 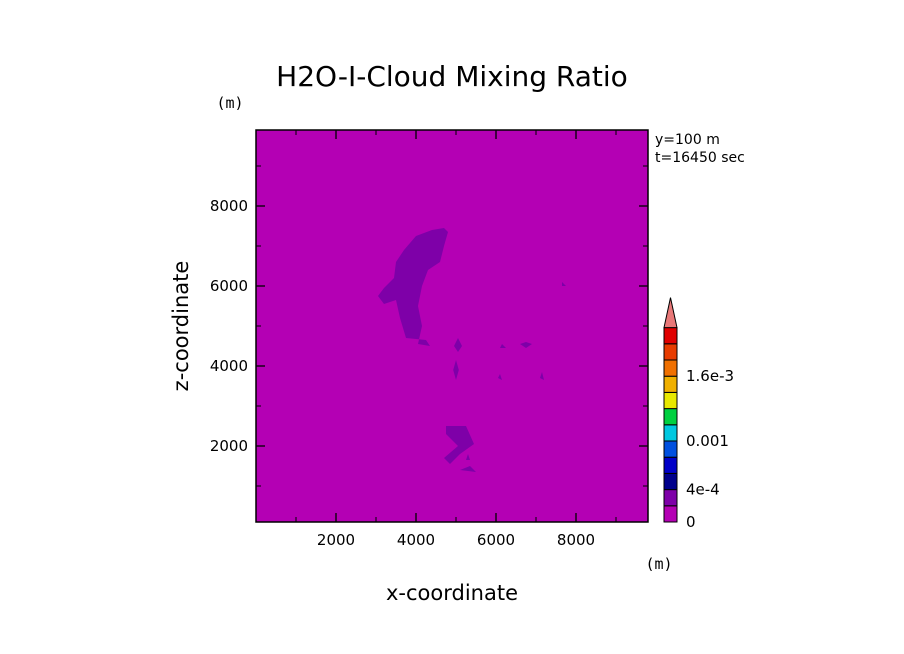 I want to click on x-unit-label: (m), so click(x=658, y=564).